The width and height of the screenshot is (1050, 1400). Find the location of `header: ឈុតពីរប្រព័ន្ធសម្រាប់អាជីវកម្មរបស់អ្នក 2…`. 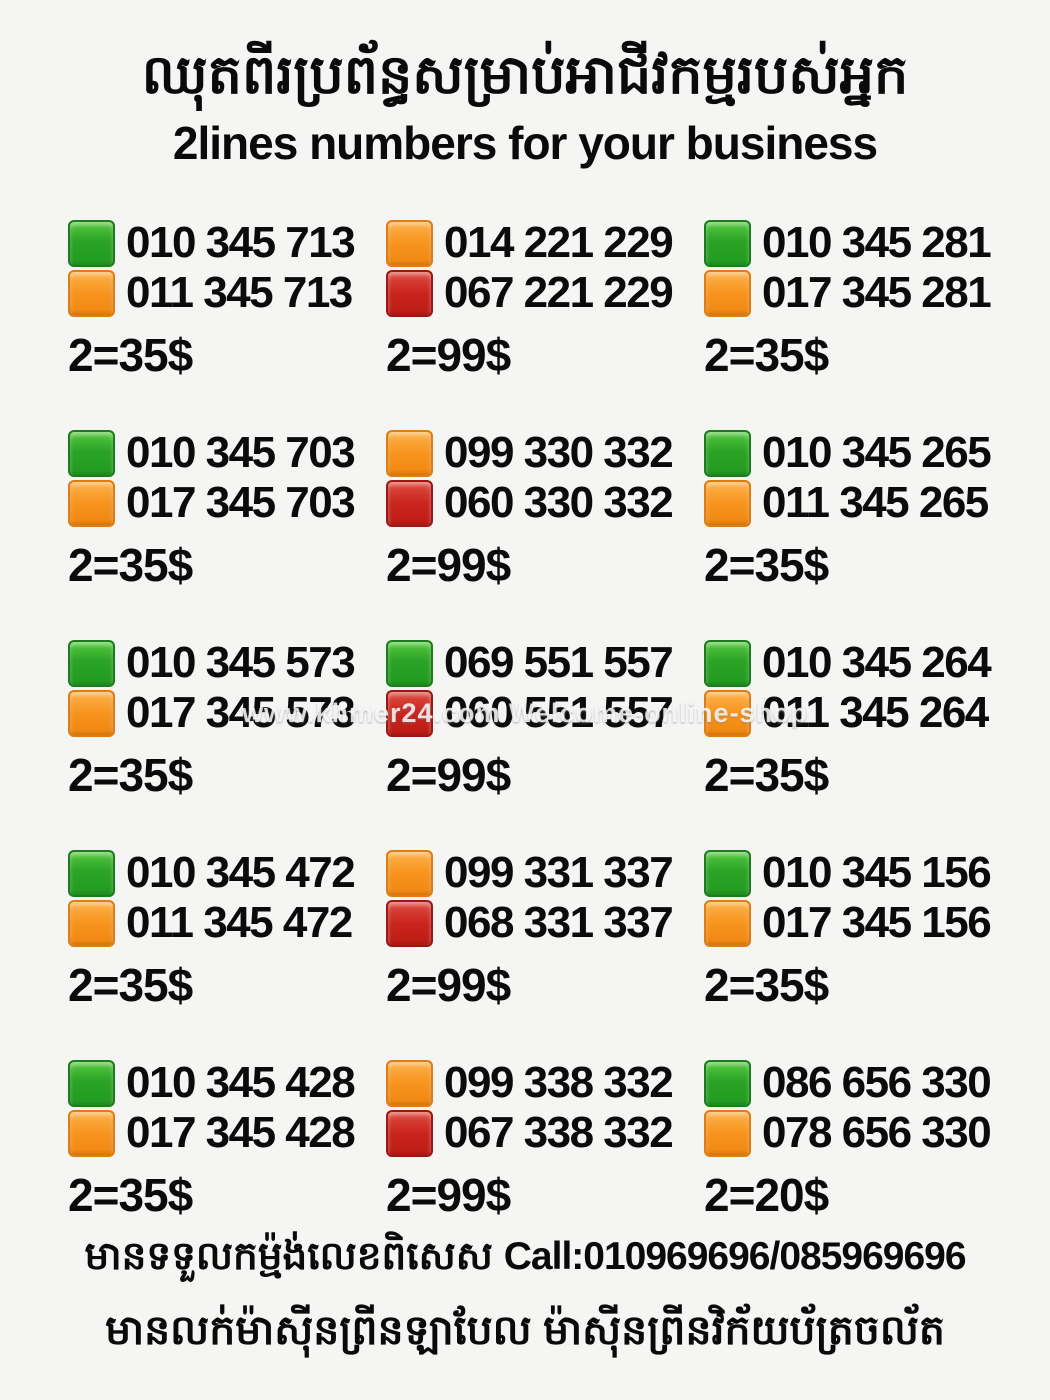

header: ឈុតពីរប្រព័ន្ធសម្រាប់អាជីវកម្មរបស់អ្នក 2… is located at coordinates (525, 106).